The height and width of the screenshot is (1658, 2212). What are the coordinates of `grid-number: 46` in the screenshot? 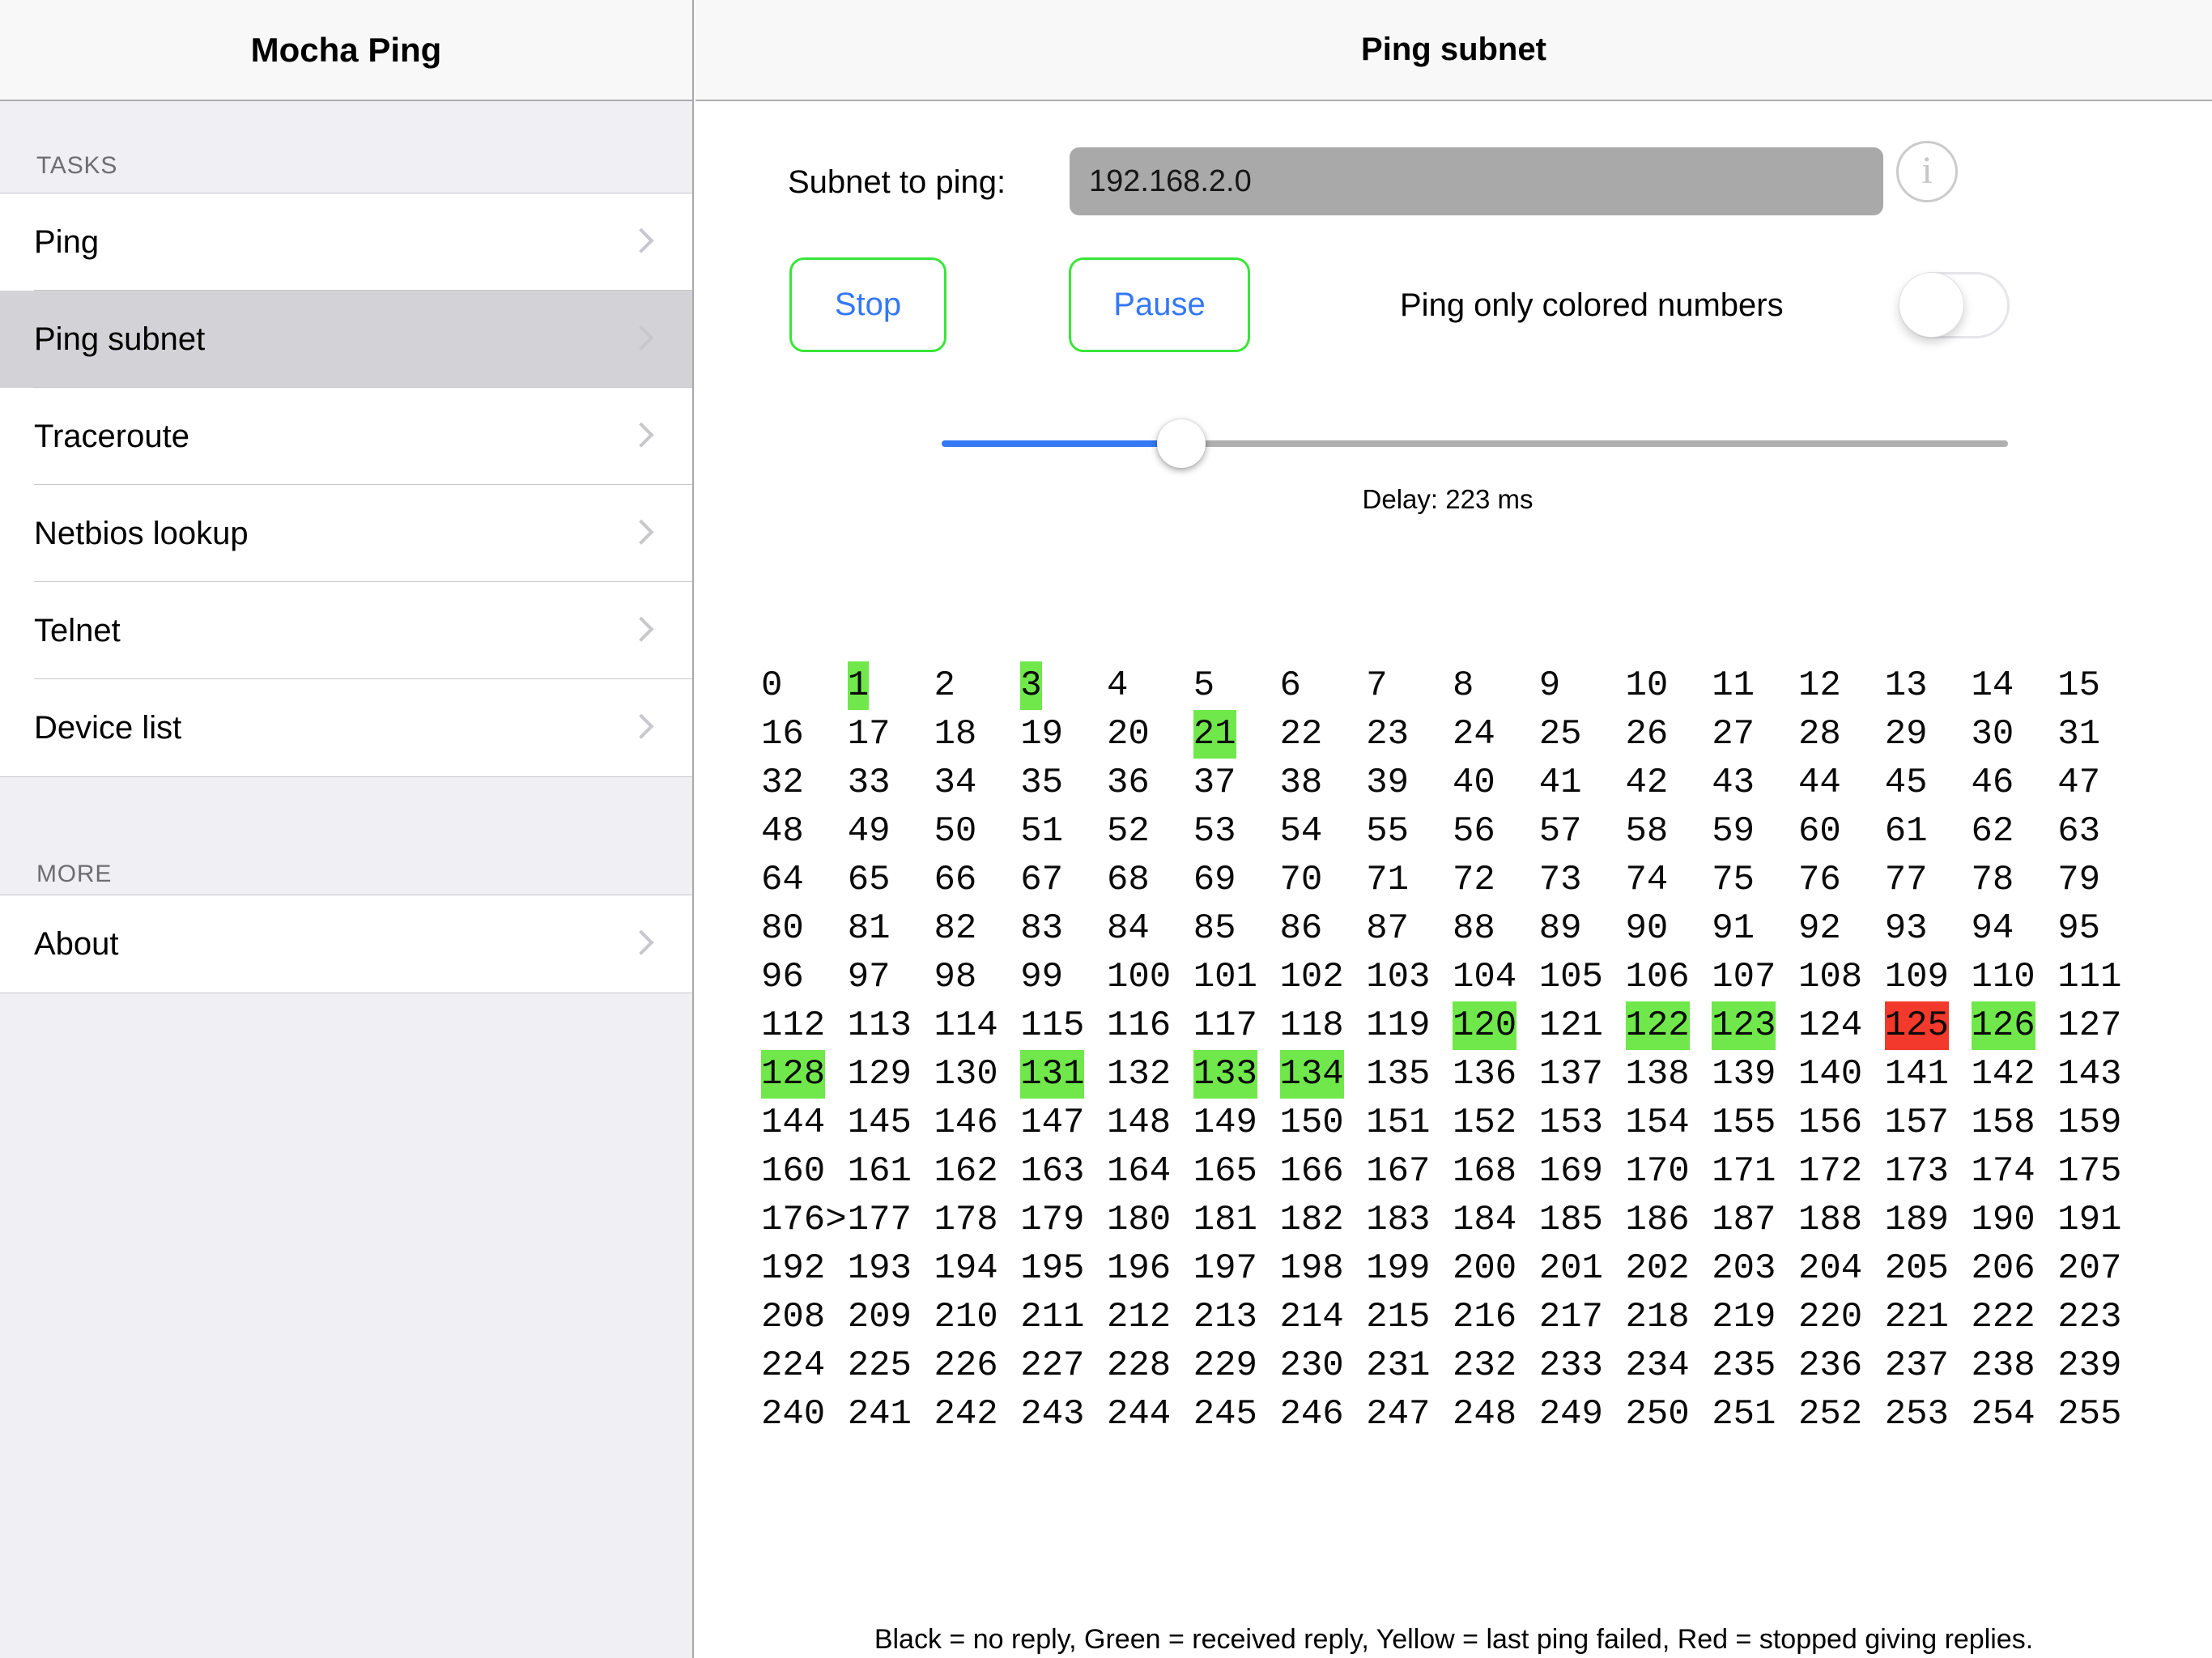 It's located at (1993, 783).